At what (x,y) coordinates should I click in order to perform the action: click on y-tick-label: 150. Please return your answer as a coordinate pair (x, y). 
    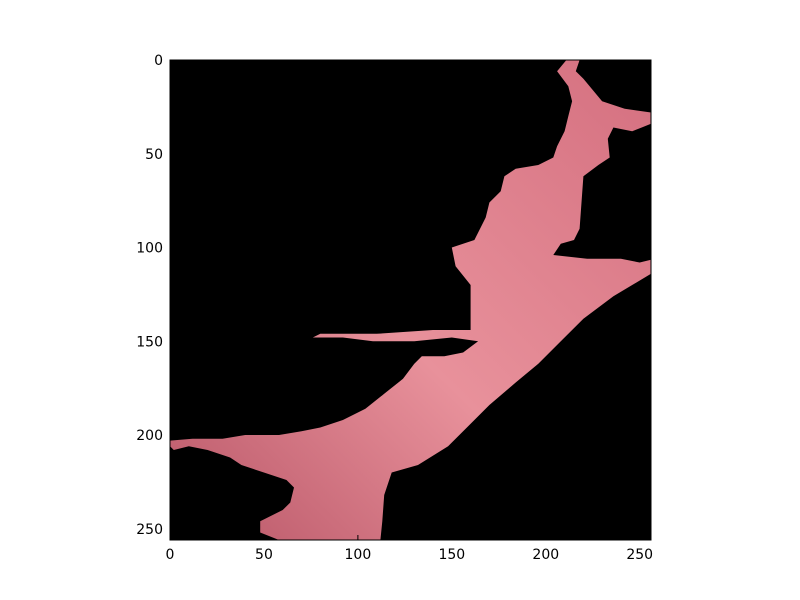
    Looking at the image, I should click on (149, 342).